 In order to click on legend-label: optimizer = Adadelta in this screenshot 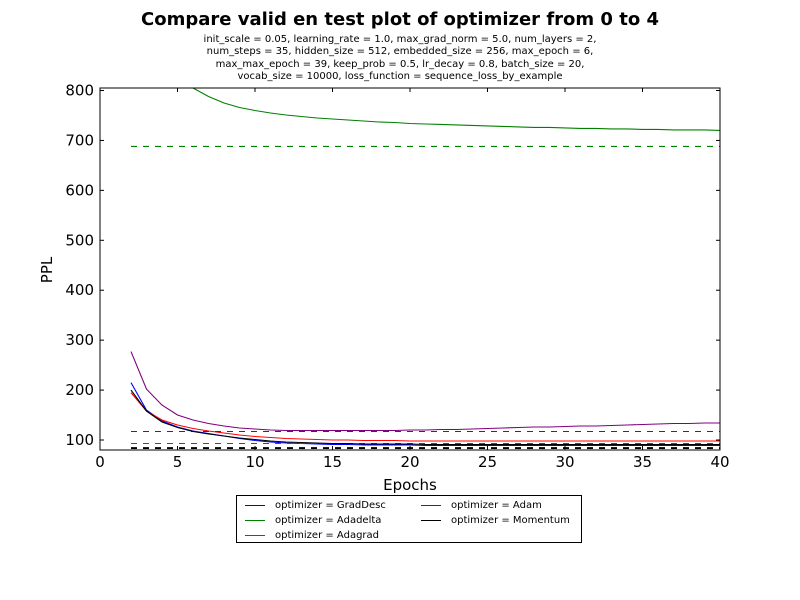, I will do `click(328, 520)`.